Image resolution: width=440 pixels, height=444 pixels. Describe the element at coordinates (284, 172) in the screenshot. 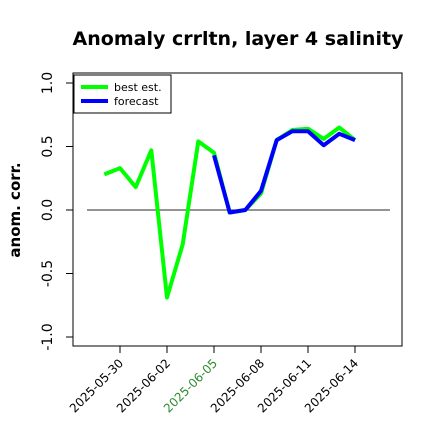

I see `series-line-forecast` at that location.